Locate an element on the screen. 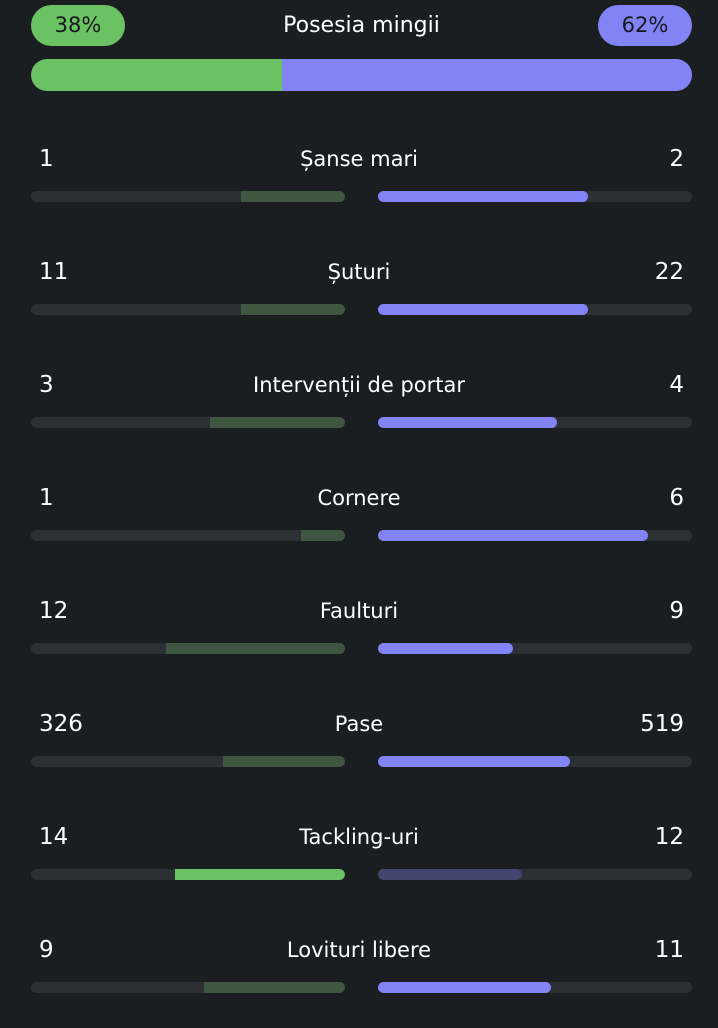  stat-row: 14 Tackling-uri 12 is located at coordinates (359, 855).